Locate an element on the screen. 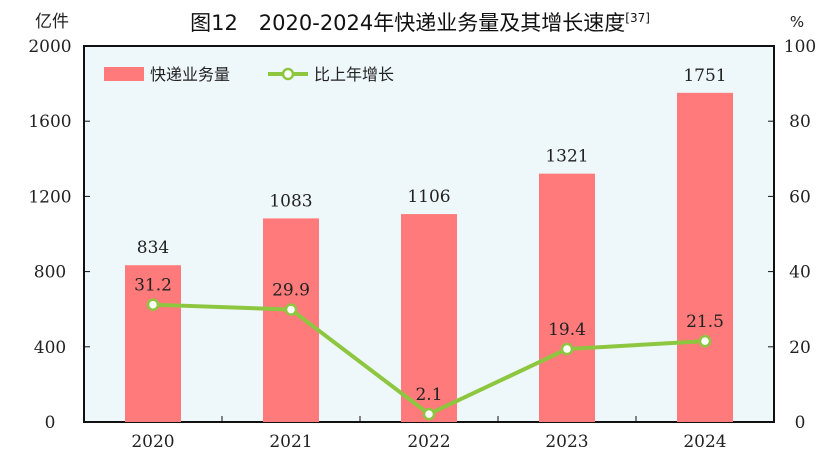 The height and width of the screenshot is (463, 830). left-axis-unit: 亿件 is located at coordinates (52, 22).